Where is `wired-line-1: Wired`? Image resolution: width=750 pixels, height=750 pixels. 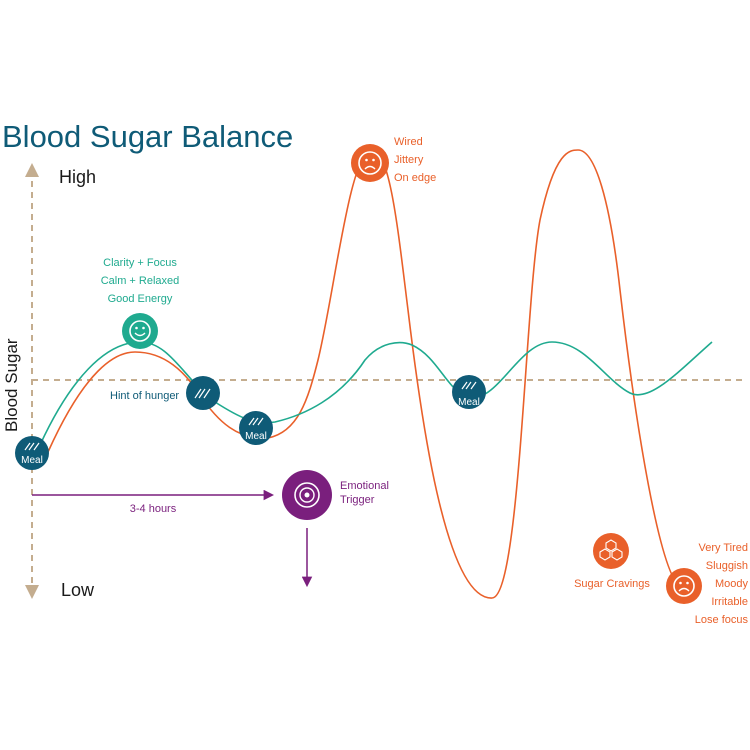
wired-line-1: Wired is located at coordinates (408, 142).